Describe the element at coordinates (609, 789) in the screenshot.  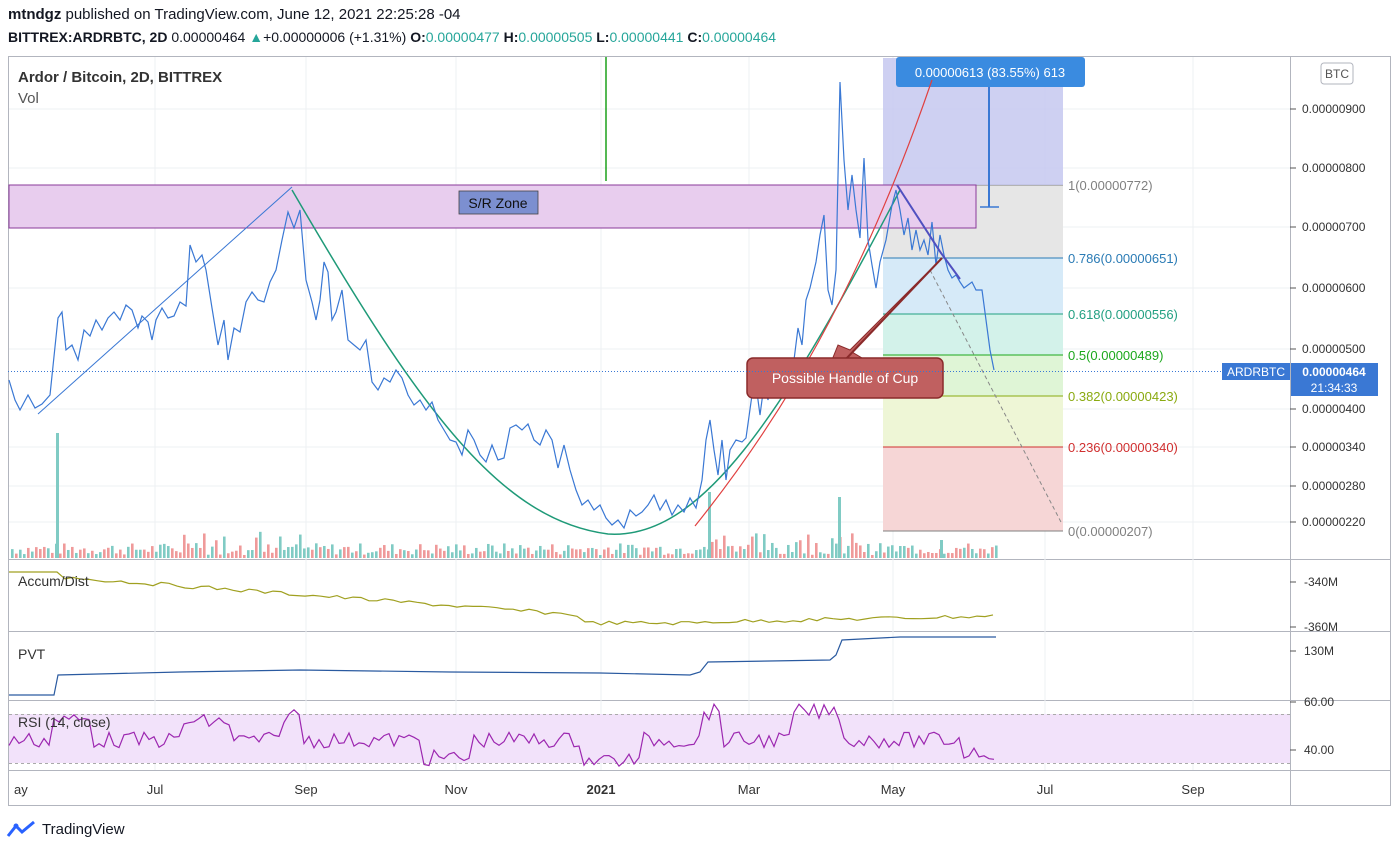
I see `time-axis: ay Jul Sep Nov 2021 Mar May Jul Sep` at that location.